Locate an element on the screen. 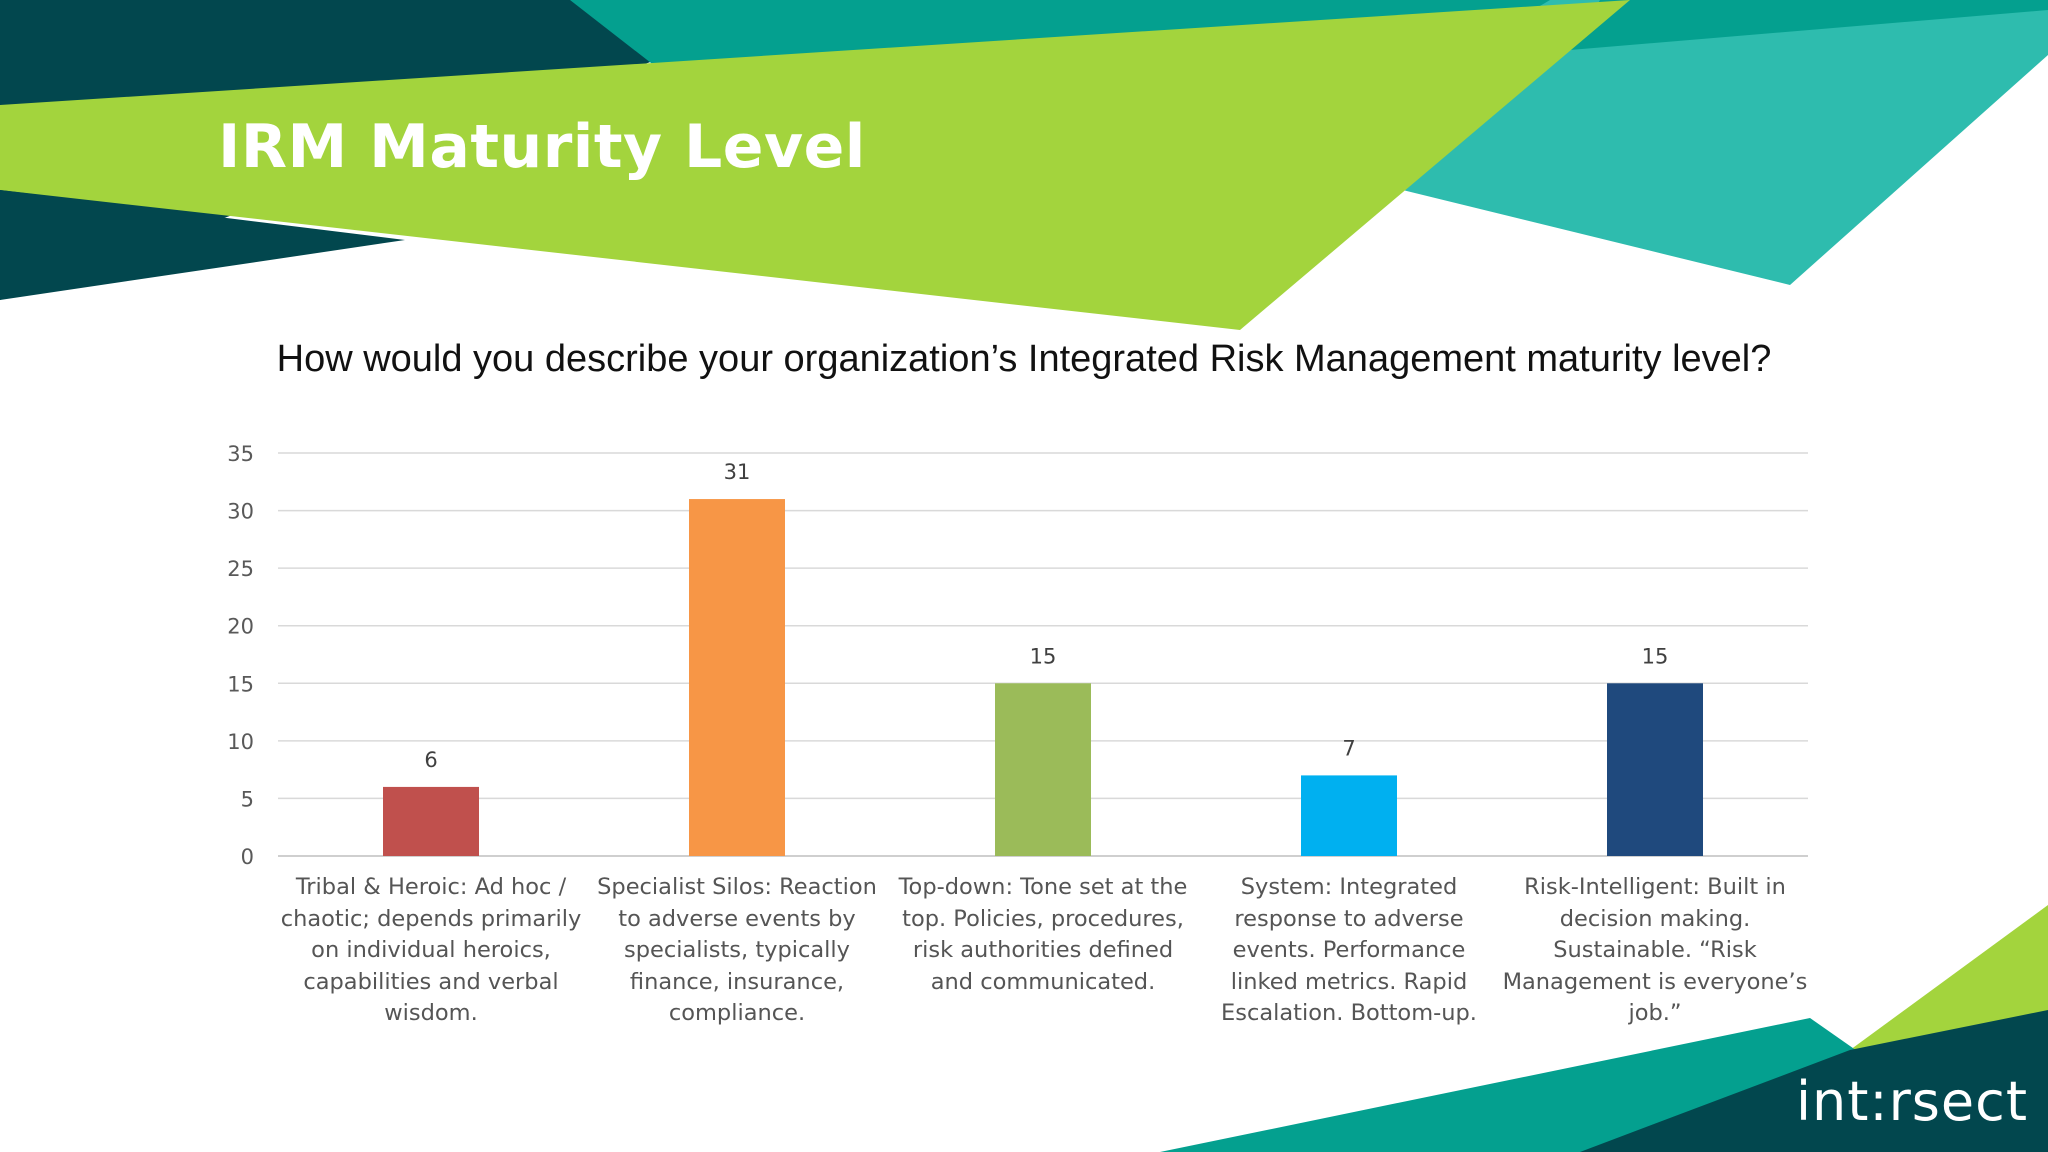 The width and height of the screenshot is (2048, 1152). bg-dark-teal-left-wedge is located at coordinates (202, 245).